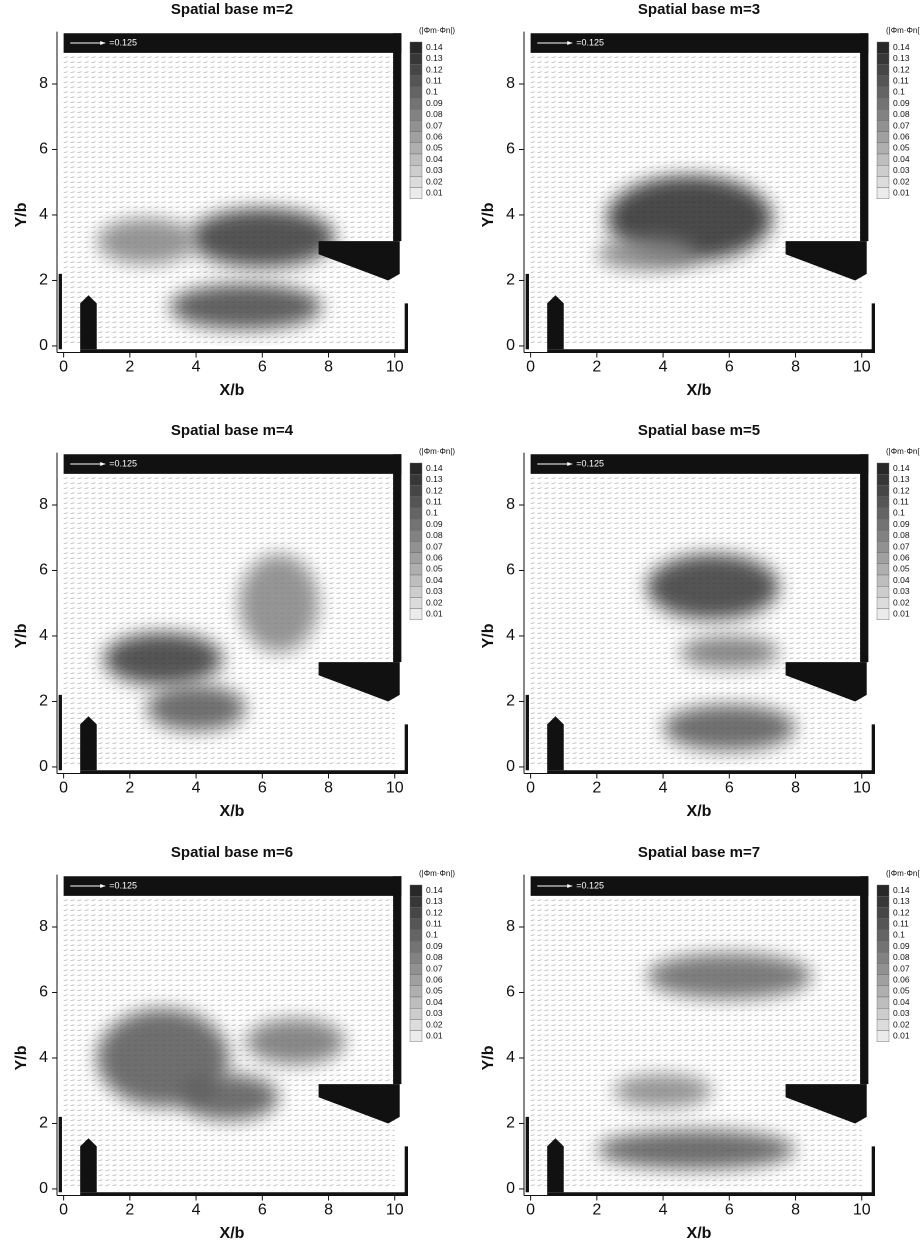 This screenshot has height=1256, width=920. I want to click on step-block, so click(826, 1104).